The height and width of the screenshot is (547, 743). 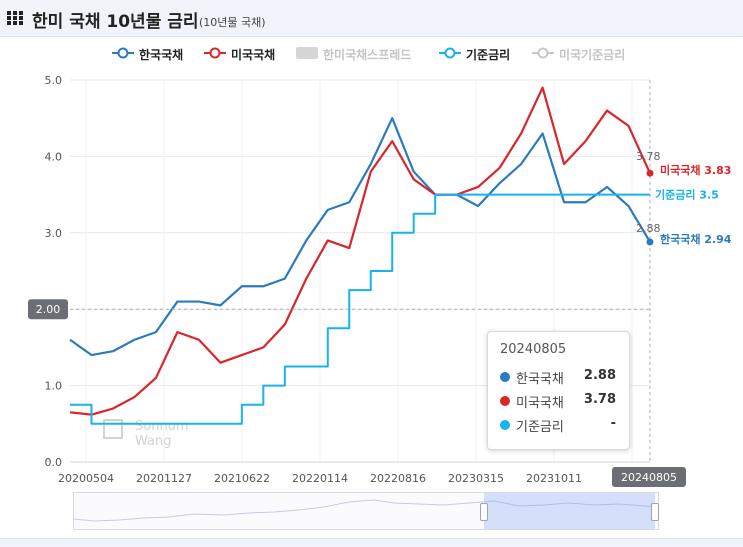 I want to click on point-value-label: 2.88, so click(x=648, y=228).